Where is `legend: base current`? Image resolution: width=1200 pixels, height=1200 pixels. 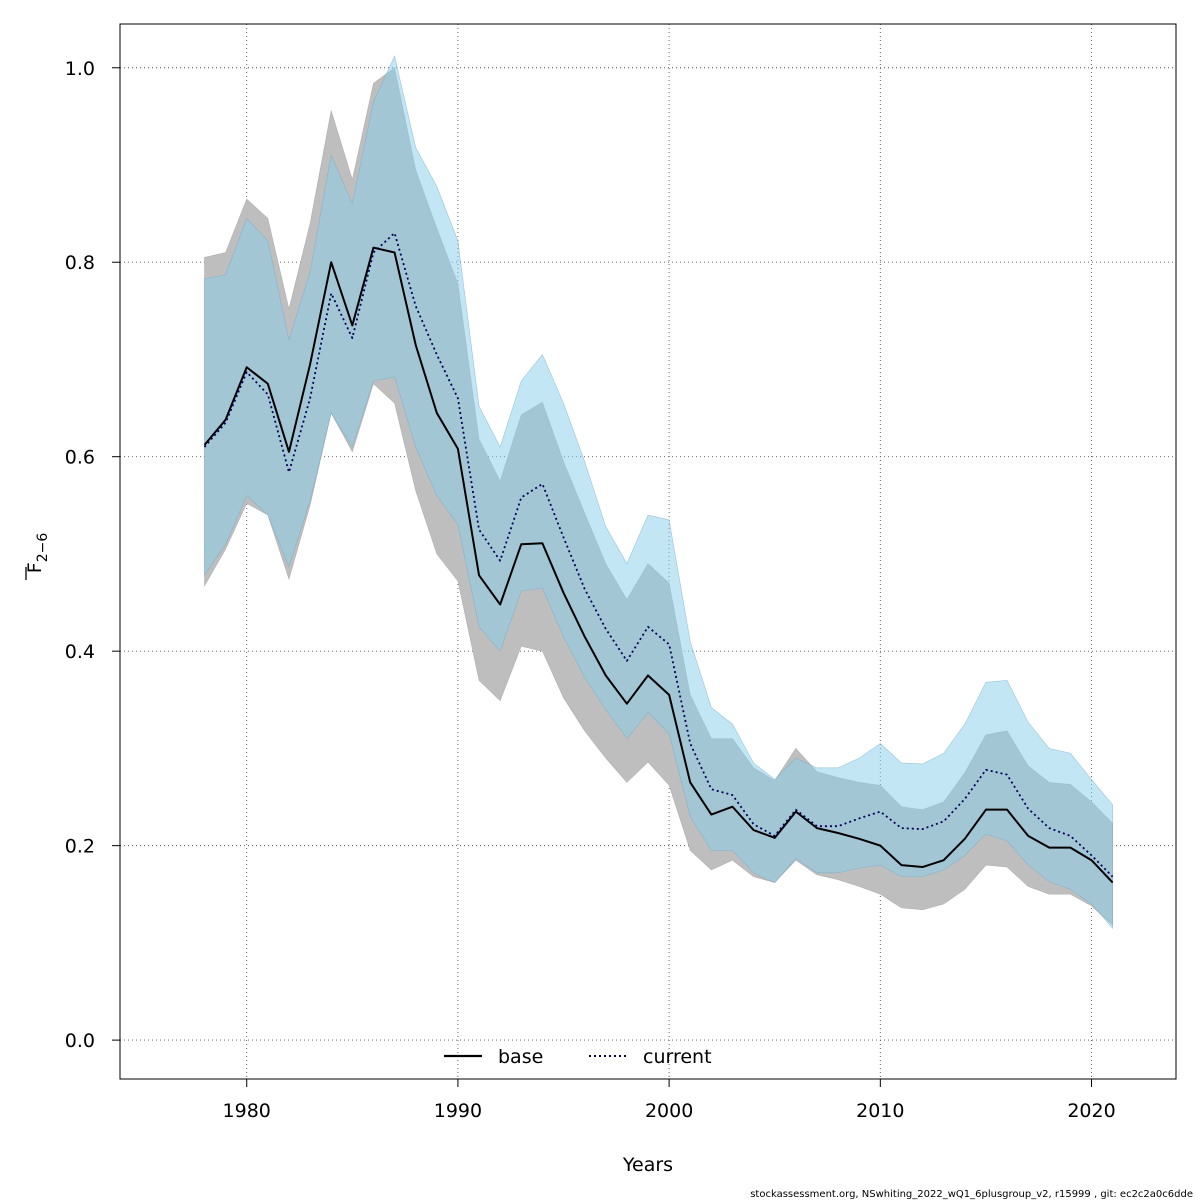
legend: base current is located at coordinates (578, 1057).